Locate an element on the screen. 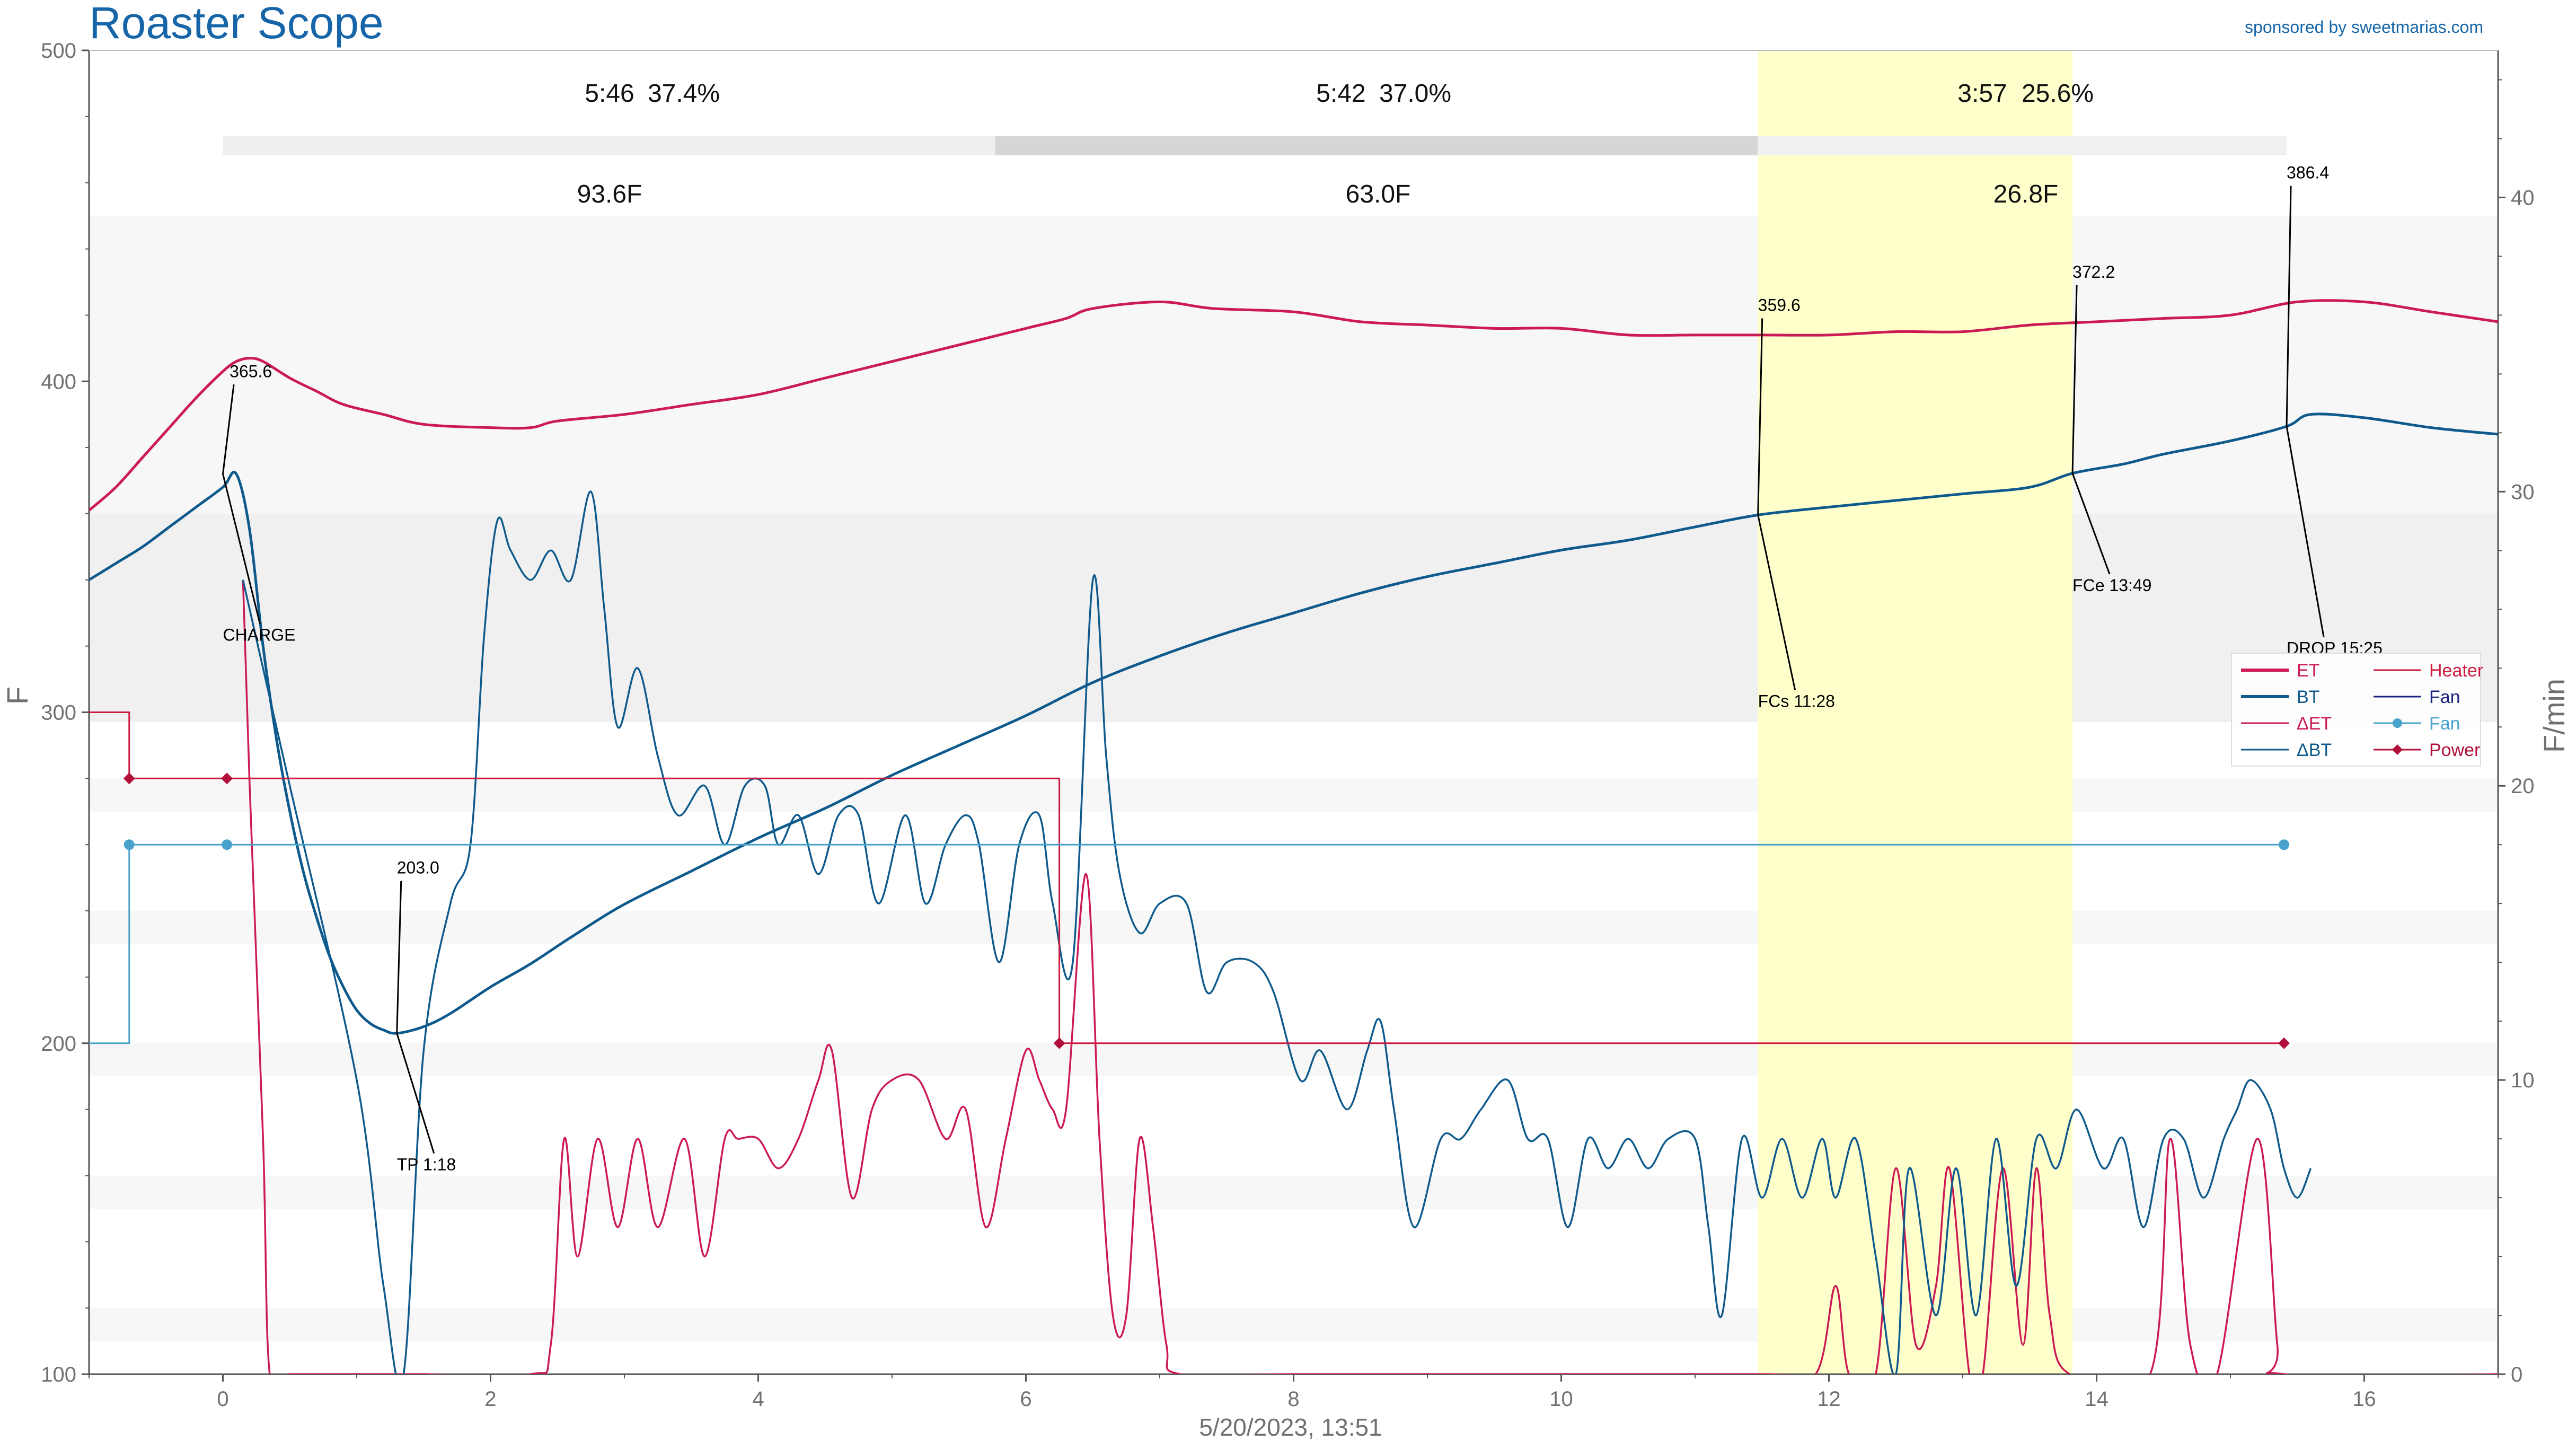  legend-box is located at coordinates (2356, 710).